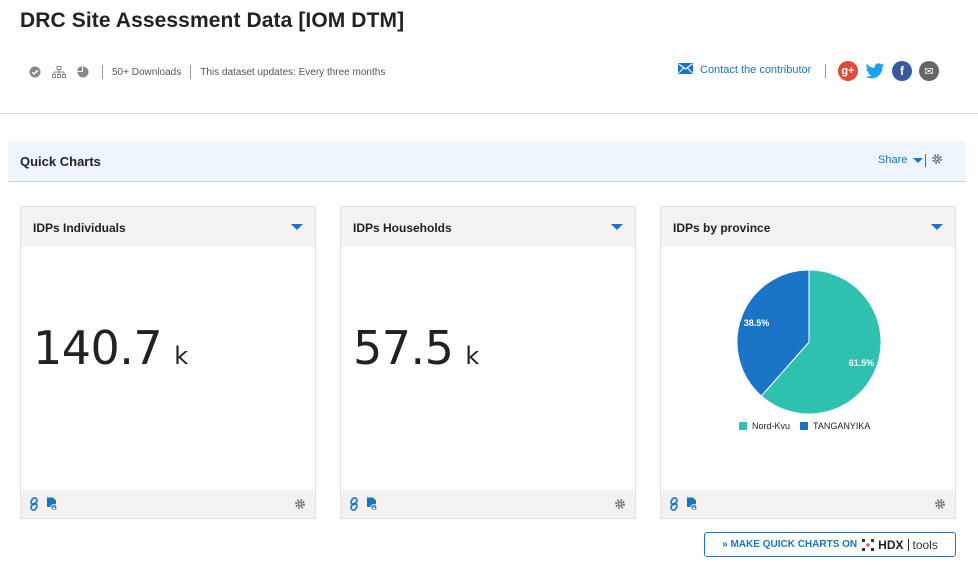 The image size is (978, 565). I want to click on card-header: IDPs Households, so click(488, 227).